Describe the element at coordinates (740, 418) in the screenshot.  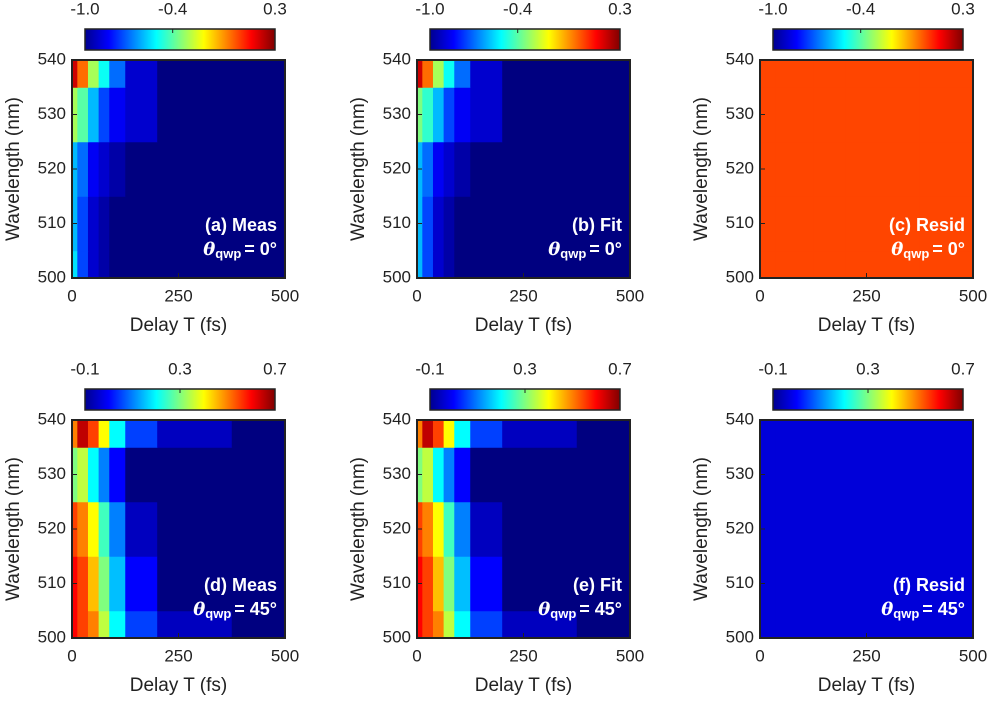
I see `y-tick-label: 540` at that location.